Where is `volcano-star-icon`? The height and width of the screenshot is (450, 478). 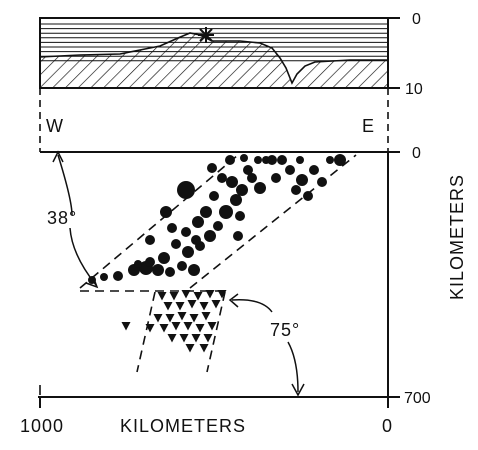 volcano-star-icon is located at coordinates (206, 35).